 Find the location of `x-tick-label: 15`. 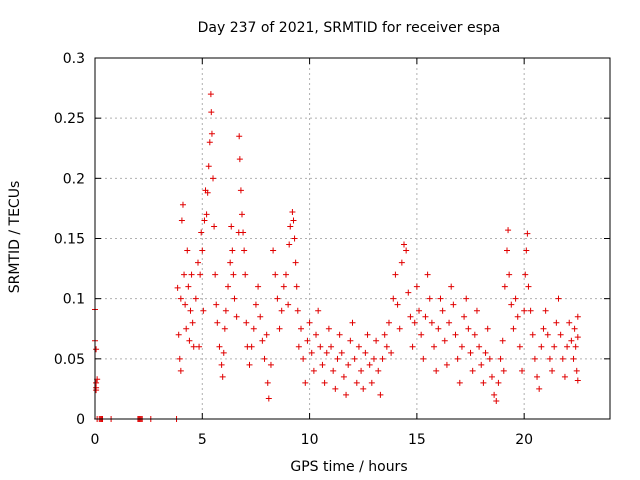

x-tick-label: 15 is located at coordinates (417, 440).